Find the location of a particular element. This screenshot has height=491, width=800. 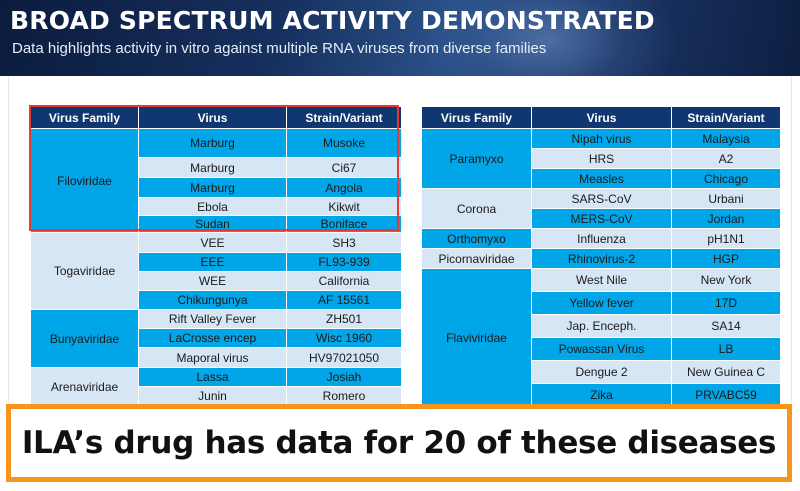

strain-cell: Chicago is located at coordinates (726, 178).